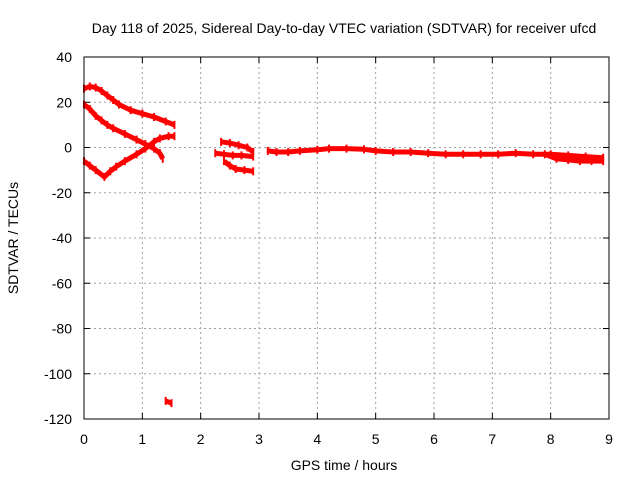 The image size is (640, 480). I want to click on y-tick-label: 20, so click(64, 102).